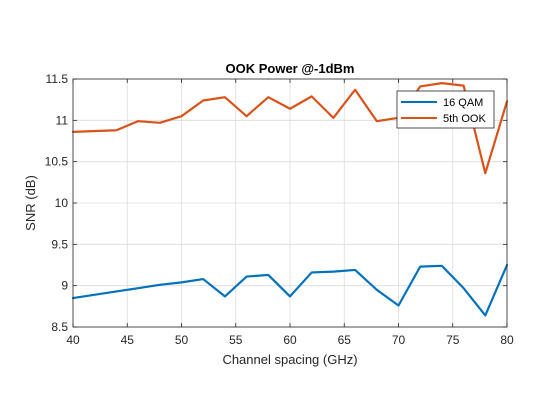 The image size is (560, 420). Describe the element at coordinates (73, 340) in the screenshot. I see `x-tick-label: 40` at that location.